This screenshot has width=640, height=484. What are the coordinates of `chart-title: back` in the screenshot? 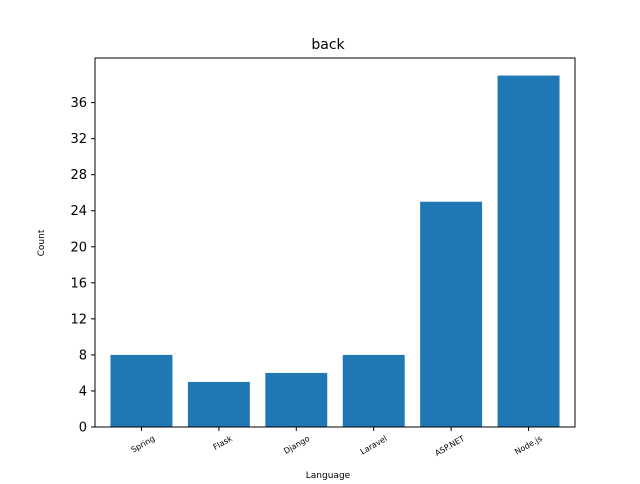 It's located at (328, 45).